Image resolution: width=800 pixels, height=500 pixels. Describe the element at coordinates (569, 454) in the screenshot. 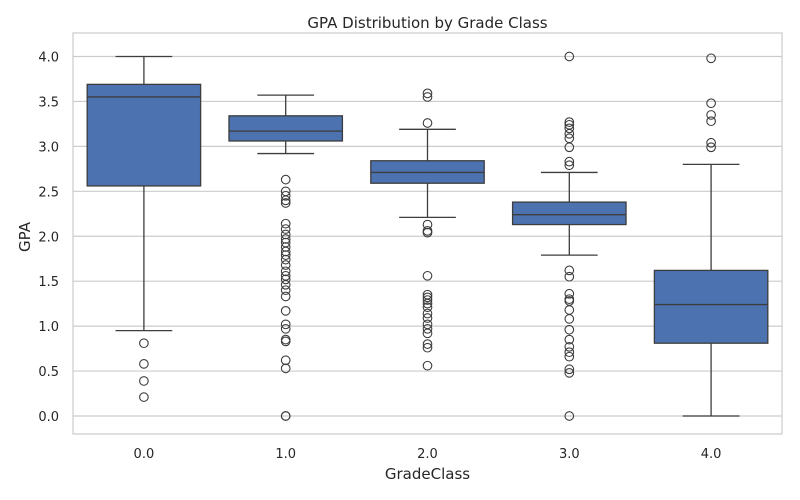

I see `x-tick-label: 3.0` at that location.